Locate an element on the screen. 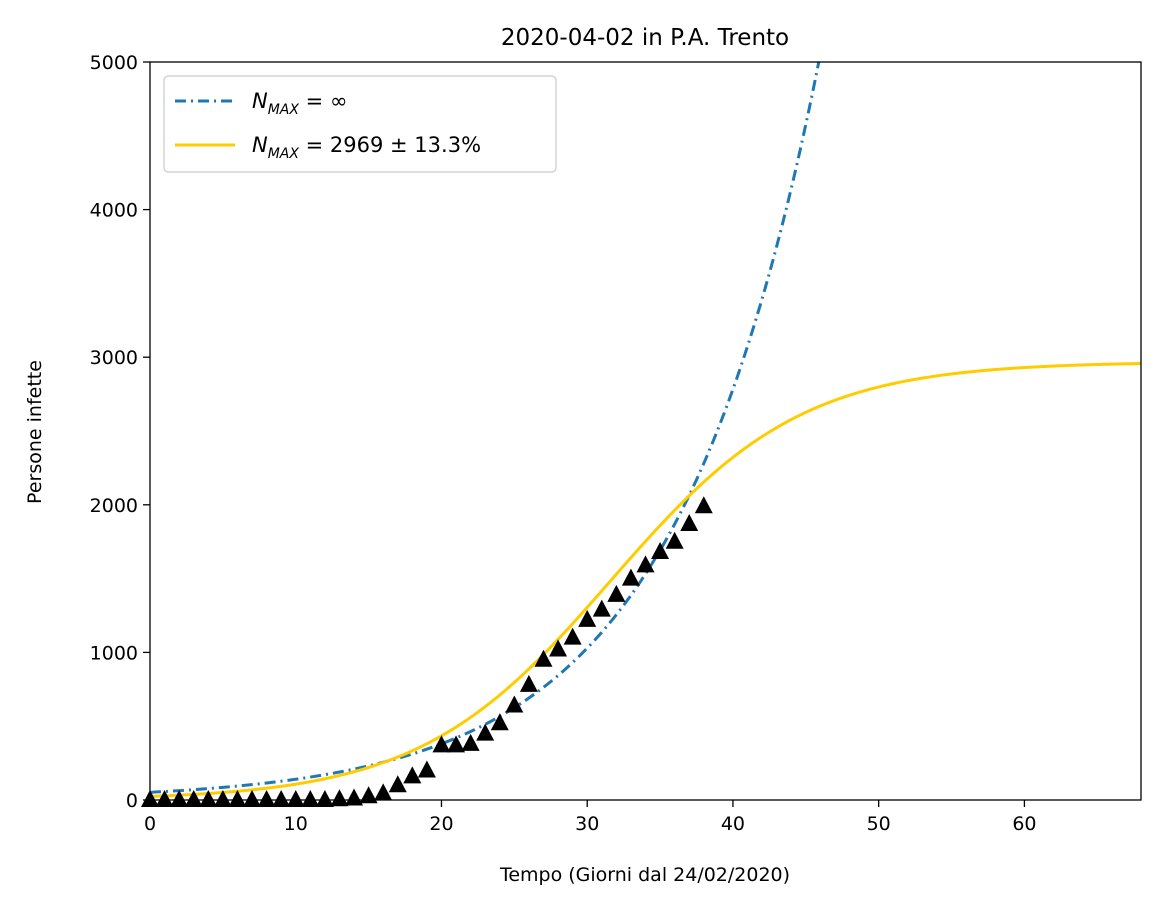 This screenshot has width=1161, height=908. x-tick-label-0: 0 is located at coordinates (150, 824).